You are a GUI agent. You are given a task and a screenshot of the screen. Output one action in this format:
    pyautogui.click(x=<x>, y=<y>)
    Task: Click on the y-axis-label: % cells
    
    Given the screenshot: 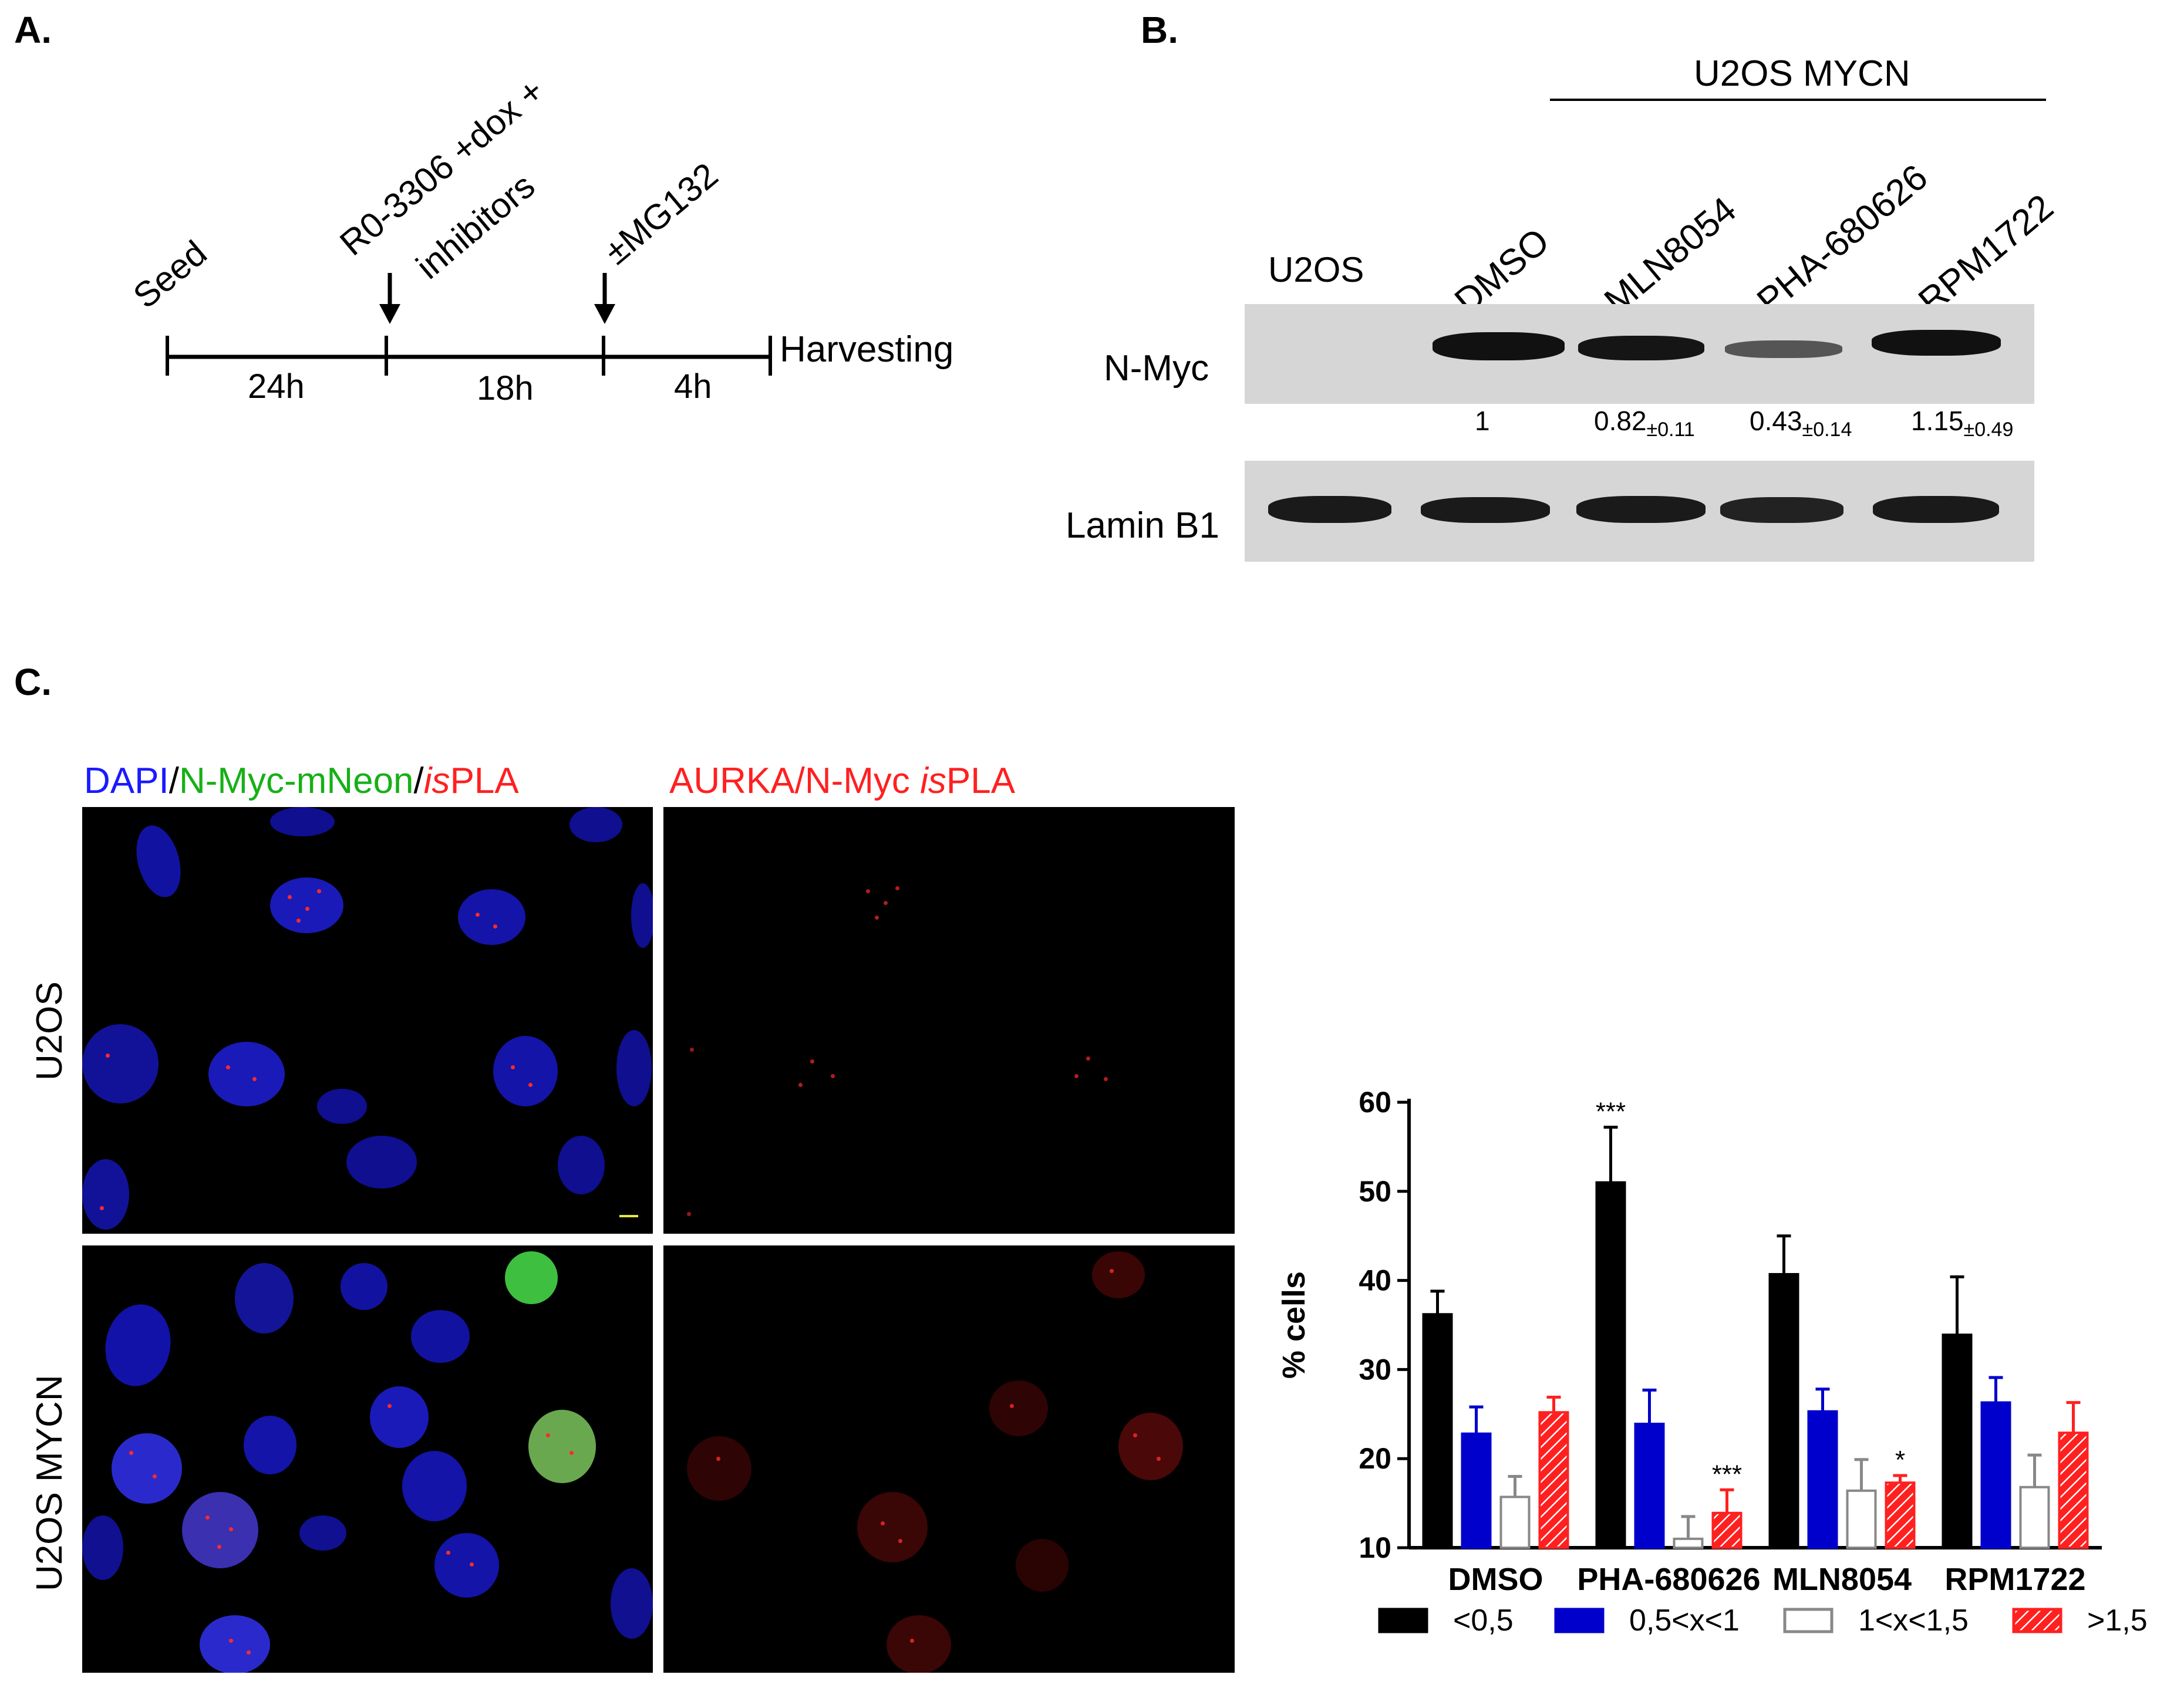 What is the action you would take?
    pyautogui.click(x=1294, y=1325)
    